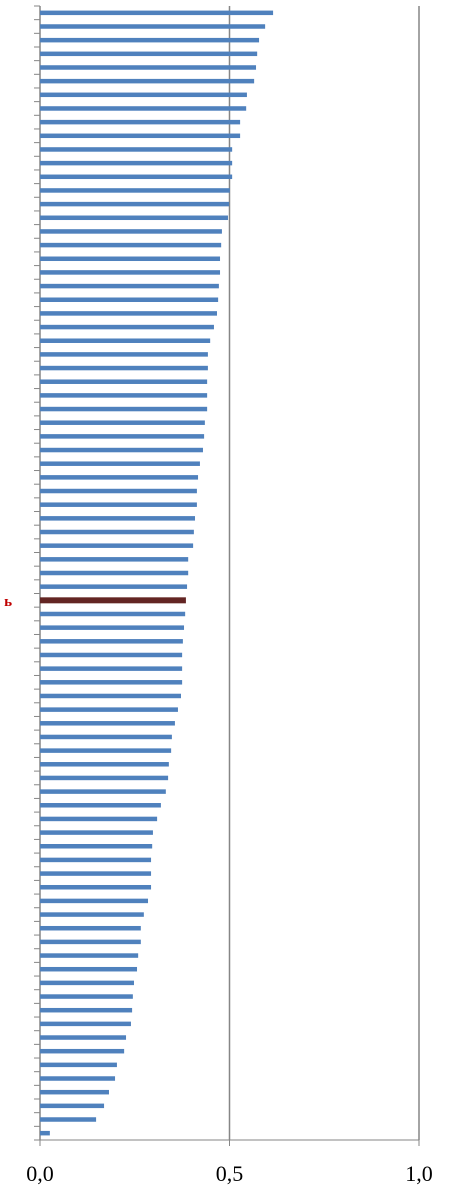 The height and width of the screenshot is (1195, 452). I want to click on x-tick-label: 0,0, so click(40, 1173).